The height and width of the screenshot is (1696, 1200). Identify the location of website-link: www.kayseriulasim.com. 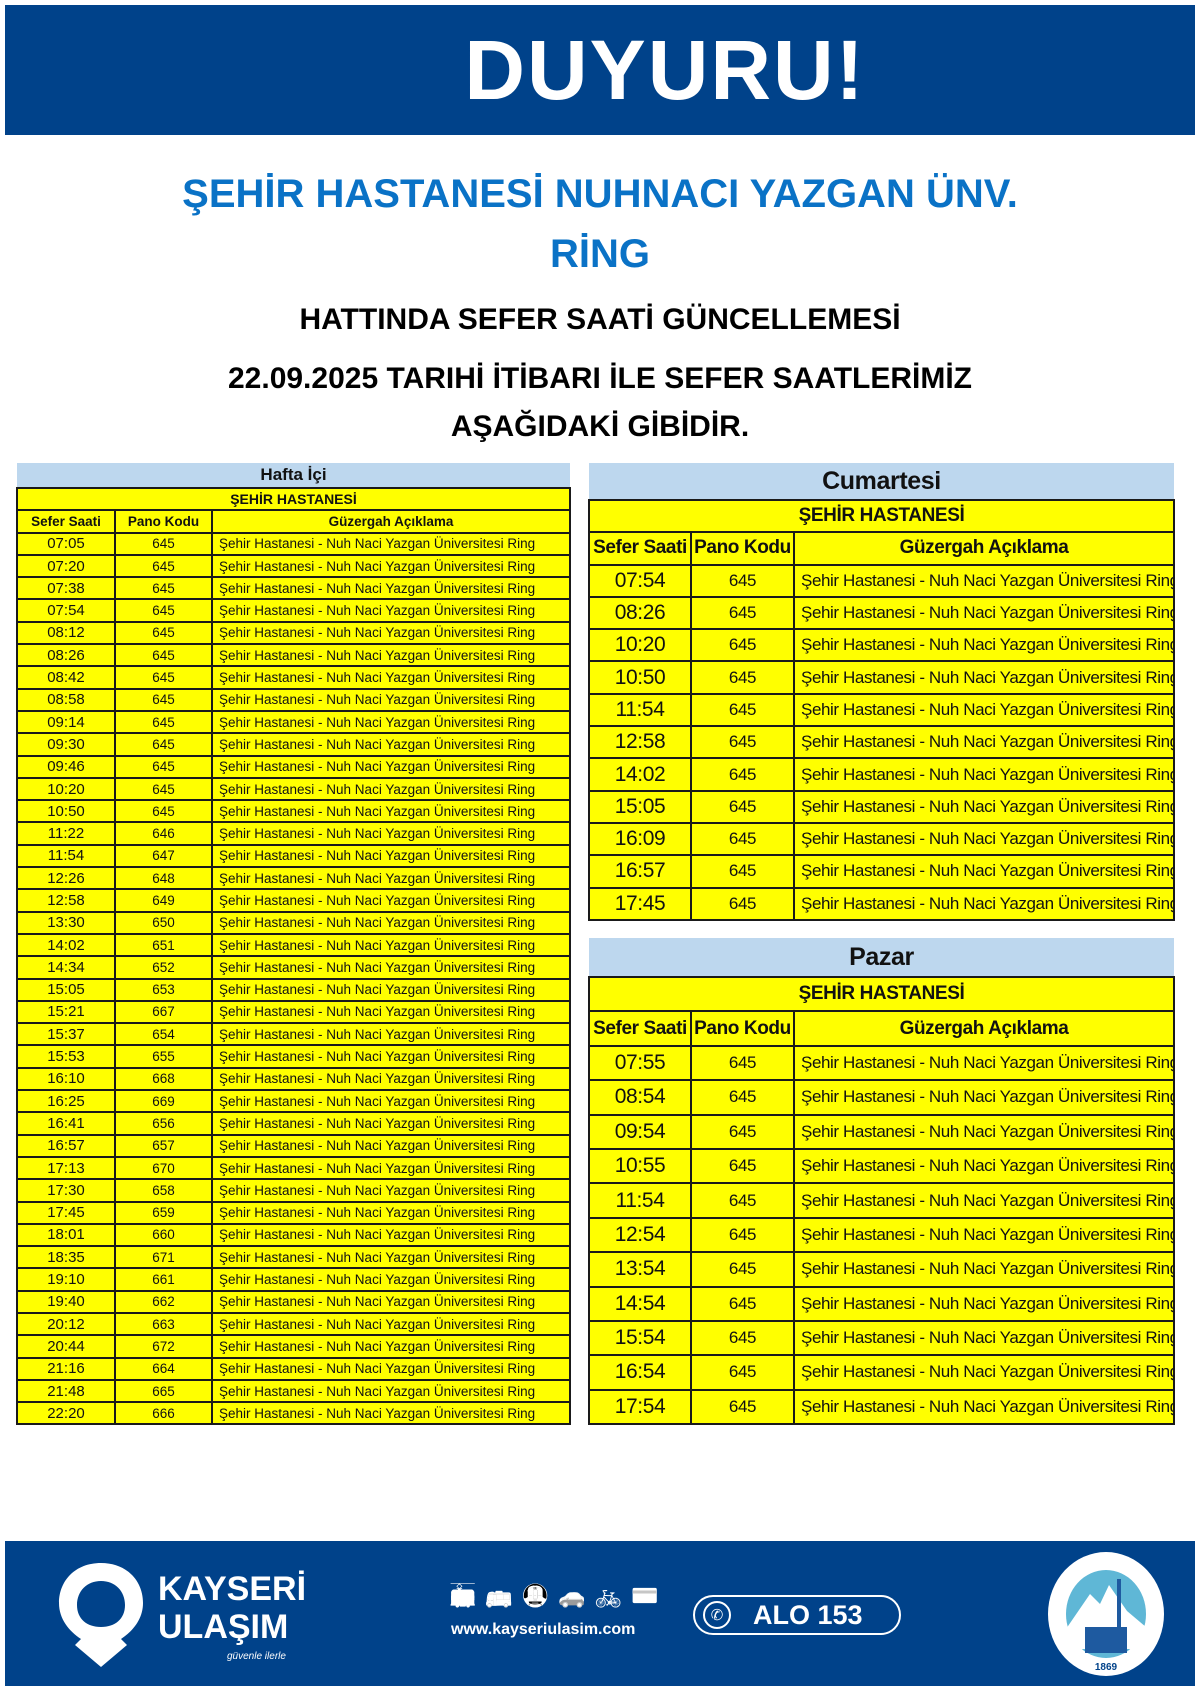
(543, 1629).